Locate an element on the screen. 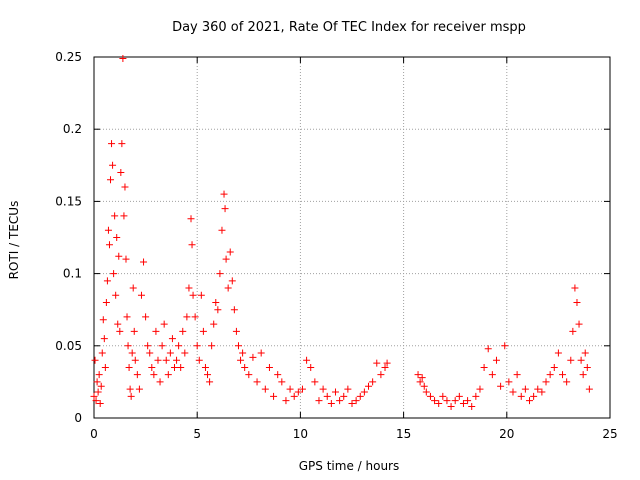 This screenshot has width=640, height=480. x-tick-labels: 0 5 10 15 20 25 is located at coordinates (353, 434).